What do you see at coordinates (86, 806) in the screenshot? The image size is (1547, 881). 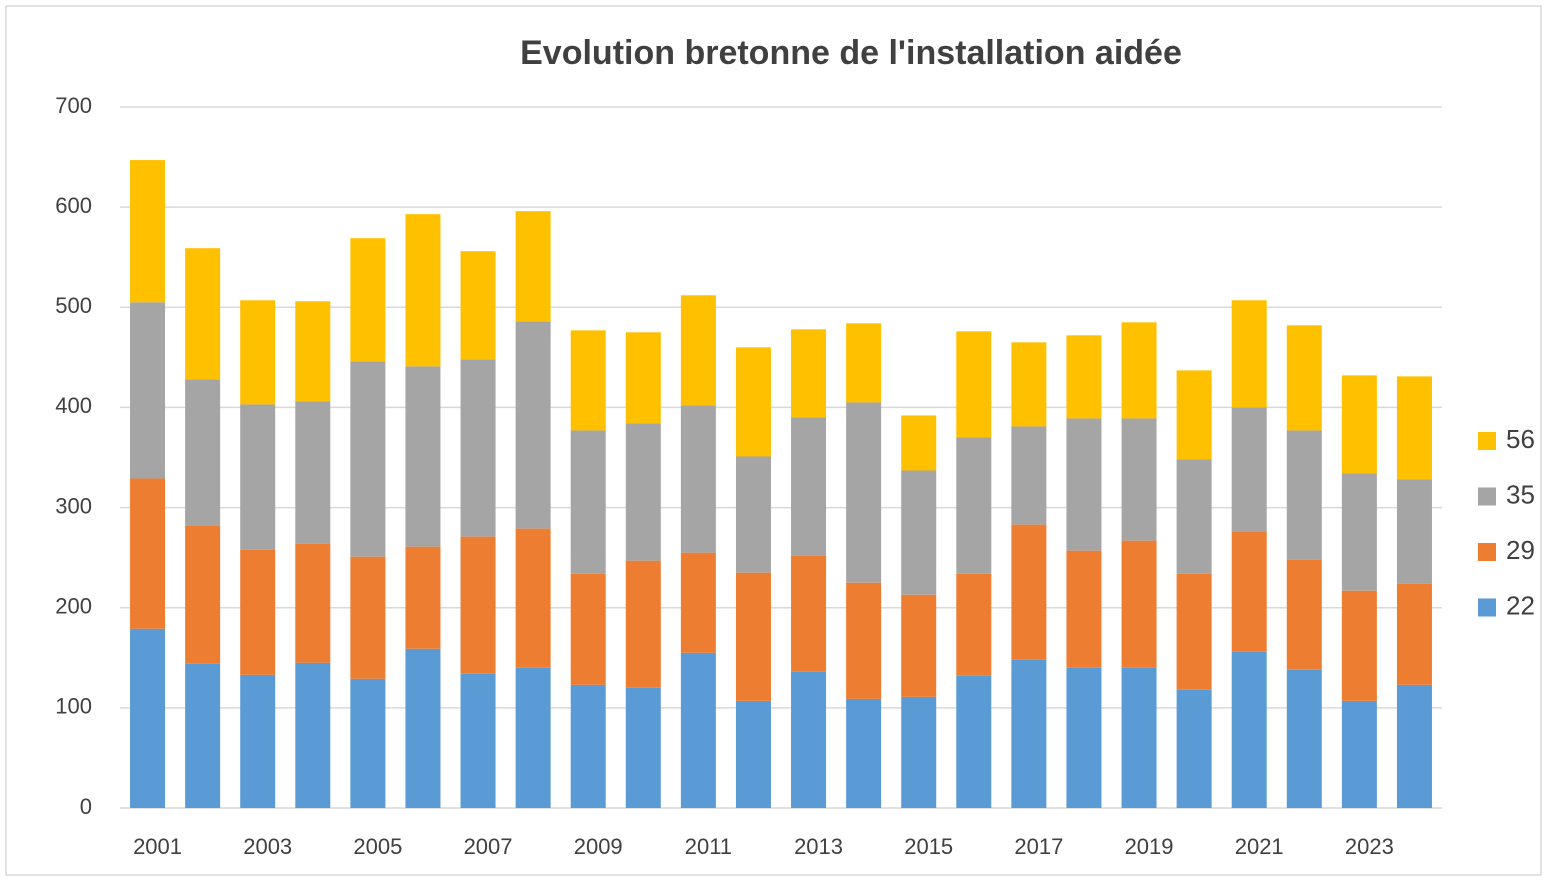 I see `y-tick-label: 0` at bounding box center [86, 806].